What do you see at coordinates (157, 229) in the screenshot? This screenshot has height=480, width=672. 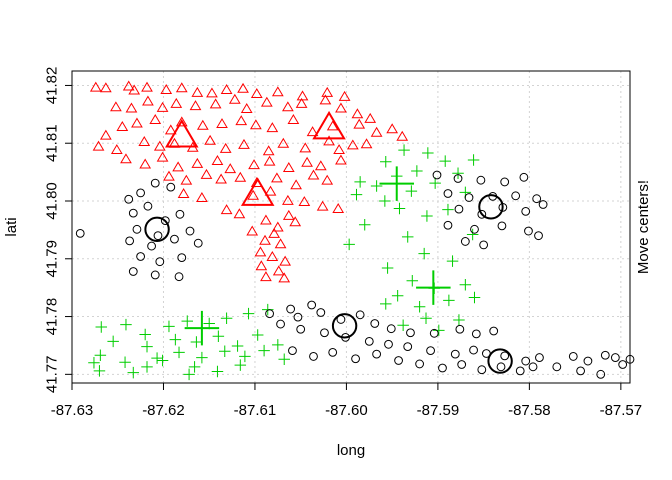 I see `circle-center-marker` at bounding box center [157, 229].